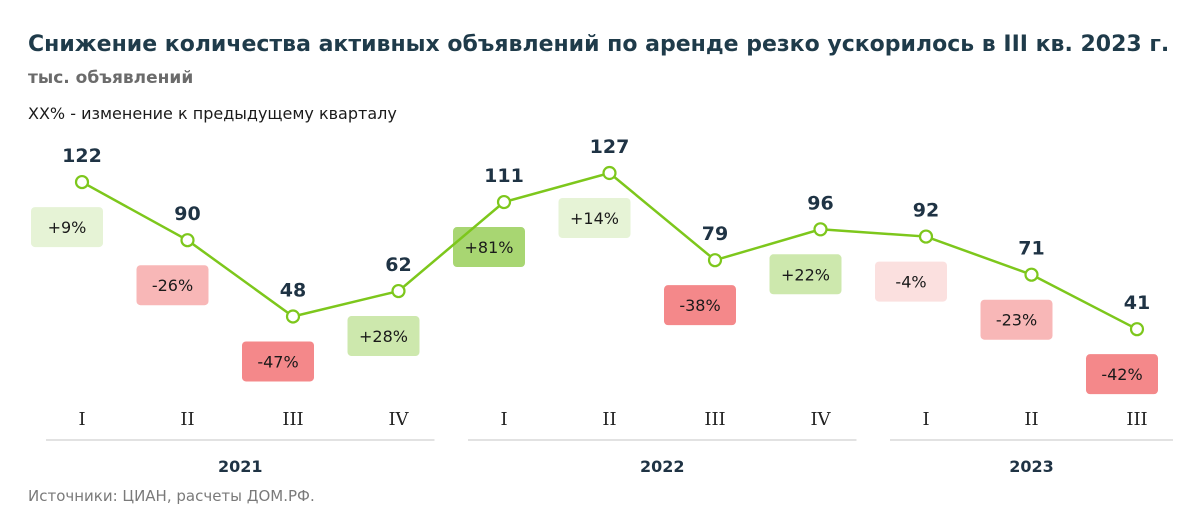 The image size is (1200, 532). I want to click on change-label: -26%, so click(172, 285).